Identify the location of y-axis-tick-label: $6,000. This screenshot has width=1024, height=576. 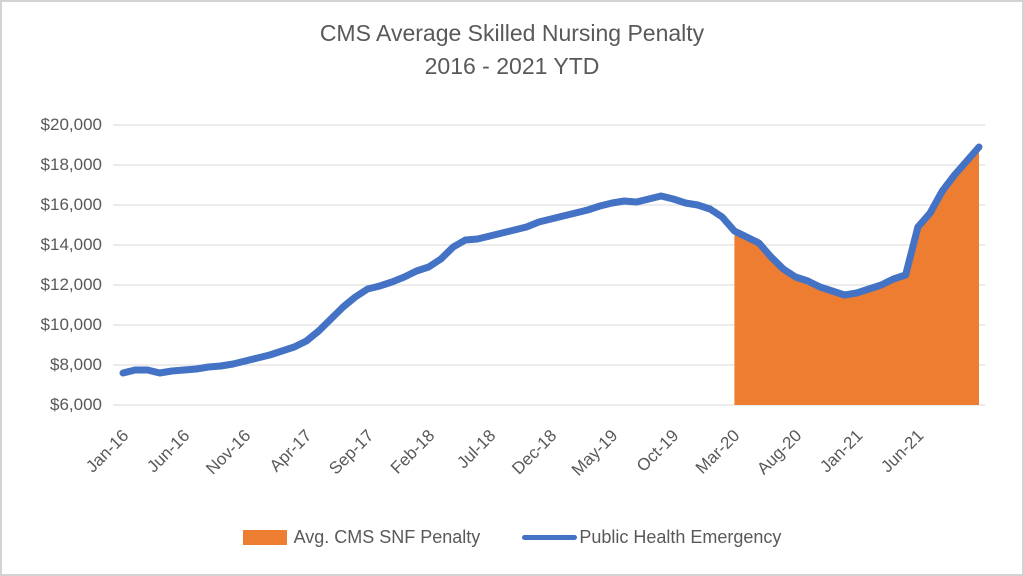
(76, 404).